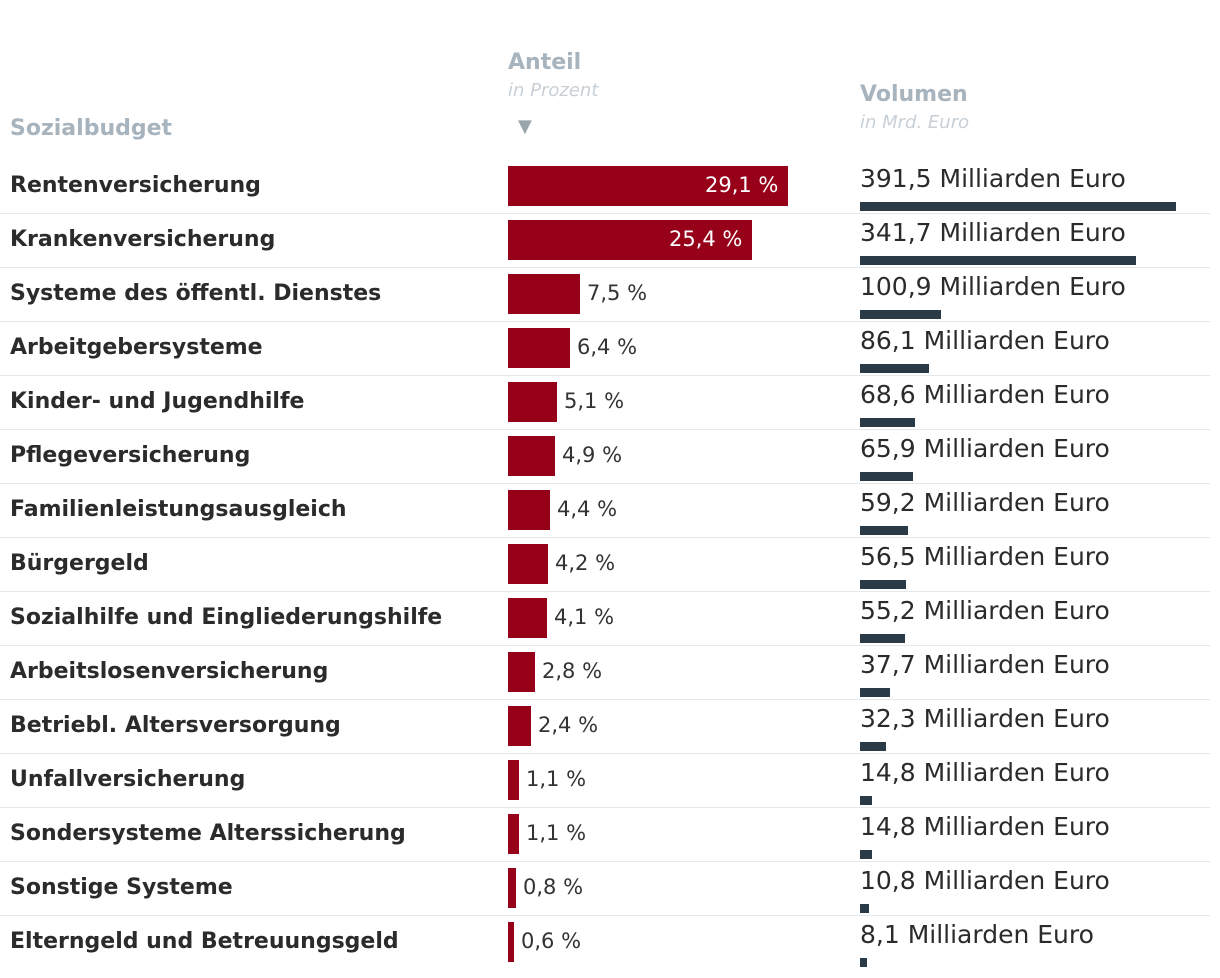 The image size is (1220, 978). What do you see at coordinates (196, 293) in the screenshot?
I see `row-label: Systeme des öffentl. Dienstes` at bounding box center [196, 293].